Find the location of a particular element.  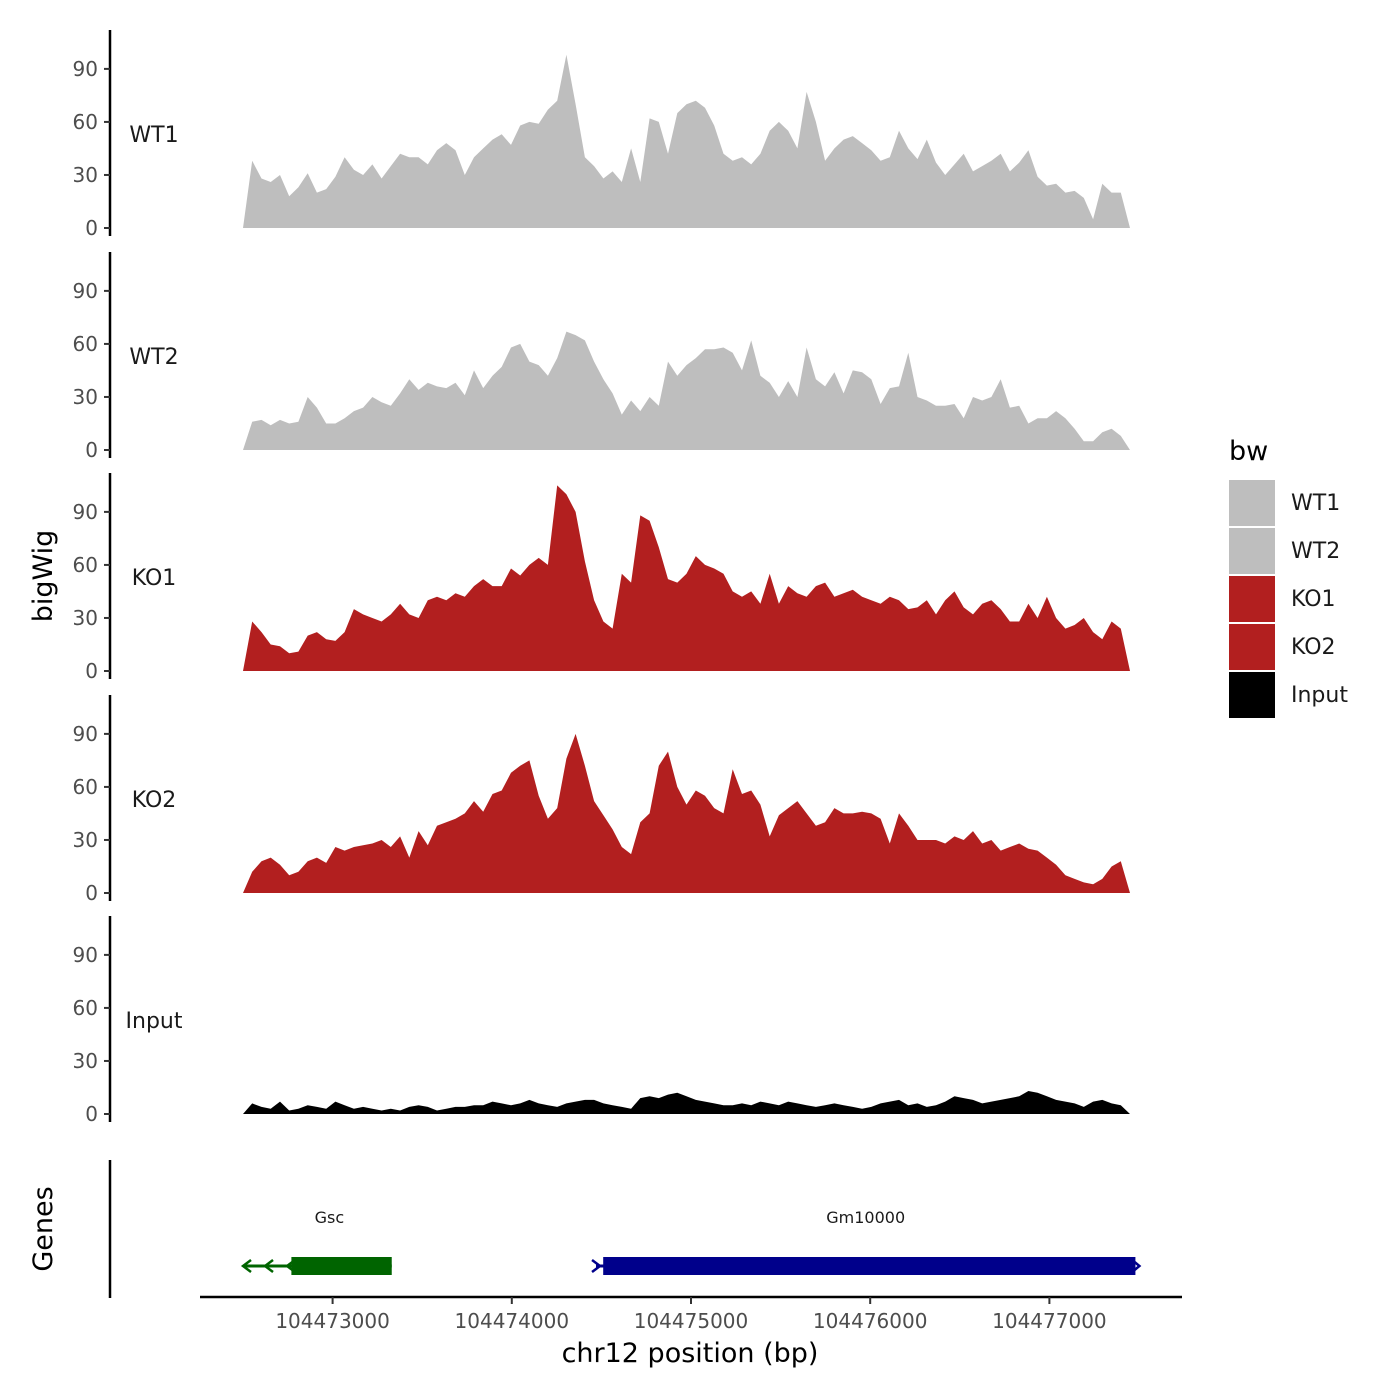

legend-title: bw is located at coordinates (1248, 451).